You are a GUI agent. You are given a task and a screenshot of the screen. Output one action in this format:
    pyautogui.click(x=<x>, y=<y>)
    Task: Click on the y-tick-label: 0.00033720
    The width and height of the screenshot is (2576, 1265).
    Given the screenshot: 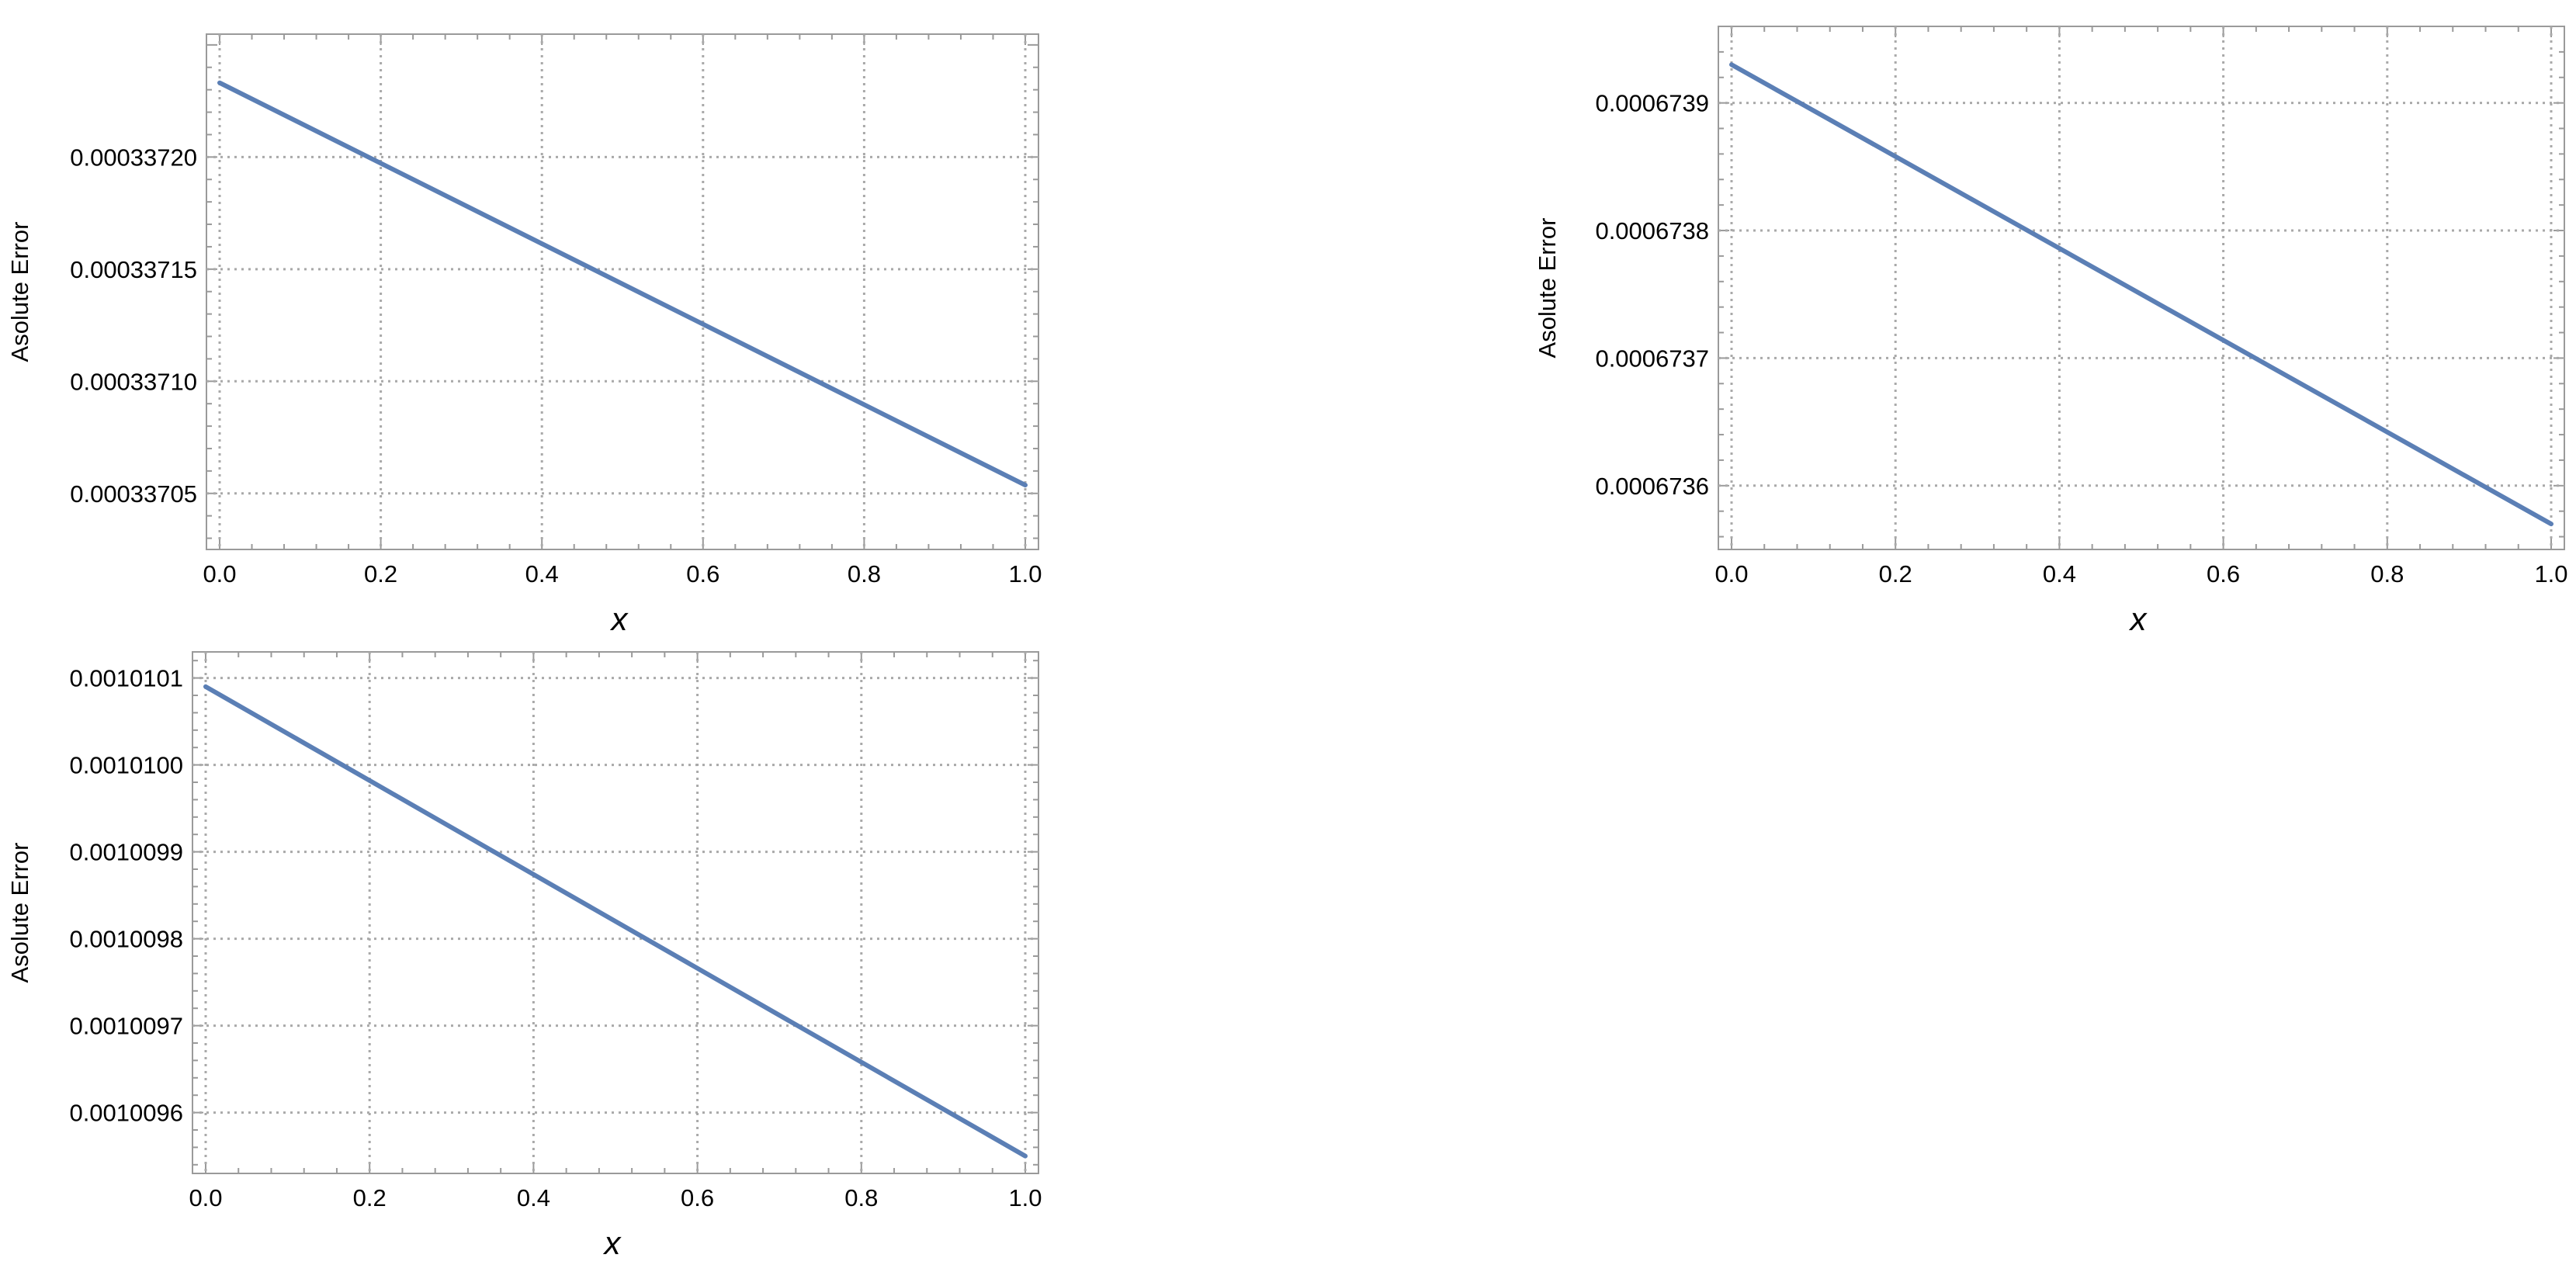 What is the action you would take?
    pyautogui.click(x=133, y=157)
    